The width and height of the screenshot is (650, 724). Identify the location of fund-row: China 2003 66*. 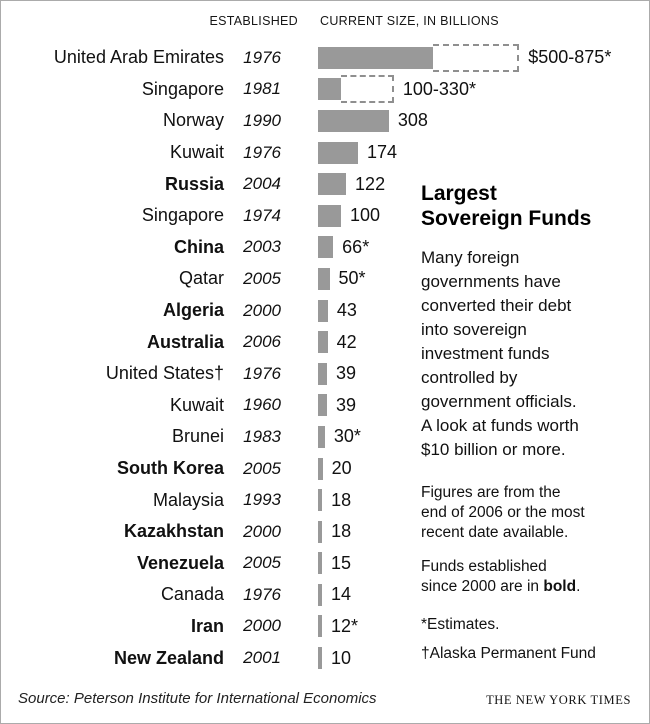
(325, 248).